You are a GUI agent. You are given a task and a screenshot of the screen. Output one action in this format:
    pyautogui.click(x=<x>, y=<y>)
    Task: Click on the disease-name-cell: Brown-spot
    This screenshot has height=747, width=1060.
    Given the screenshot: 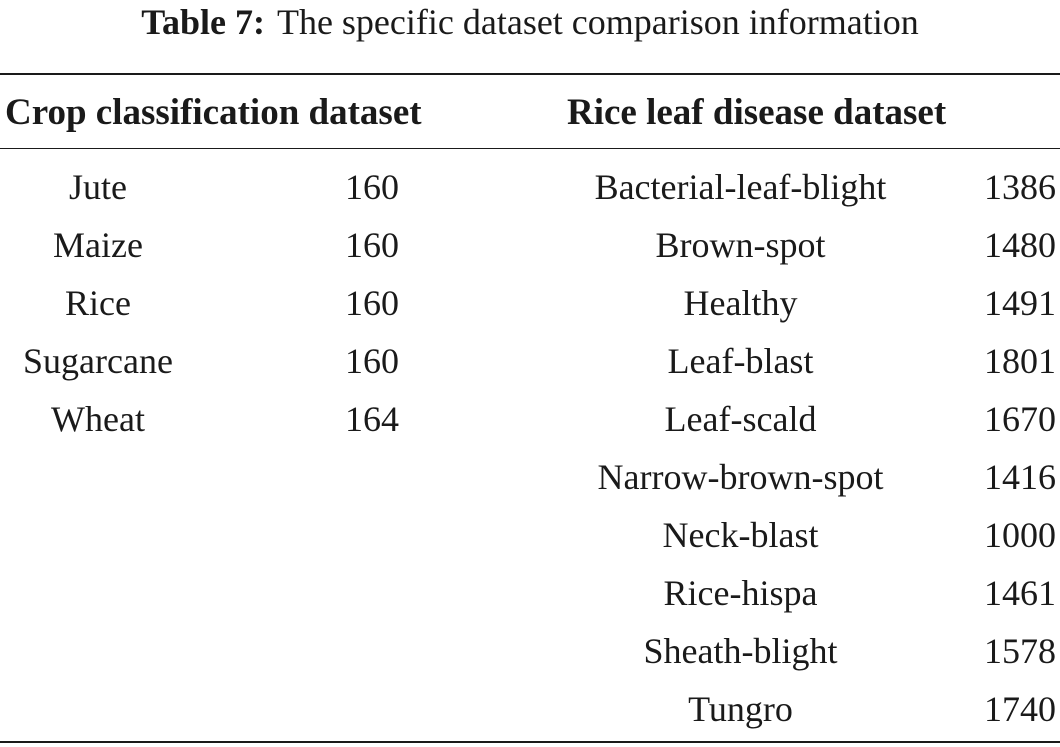 What is the action you would take?
    pyautogui.click(x=740, y=245)
    